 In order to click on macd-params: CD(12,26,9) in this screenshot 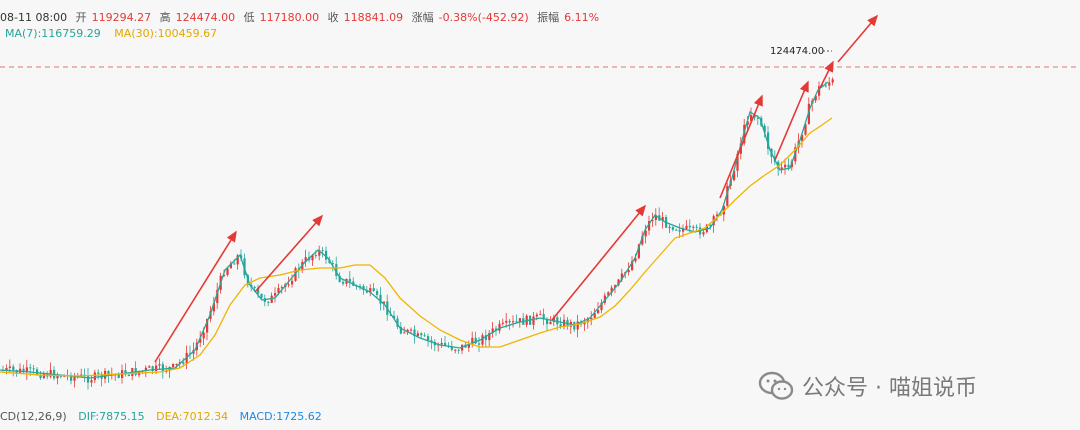, I will do `click(33, 416)`.